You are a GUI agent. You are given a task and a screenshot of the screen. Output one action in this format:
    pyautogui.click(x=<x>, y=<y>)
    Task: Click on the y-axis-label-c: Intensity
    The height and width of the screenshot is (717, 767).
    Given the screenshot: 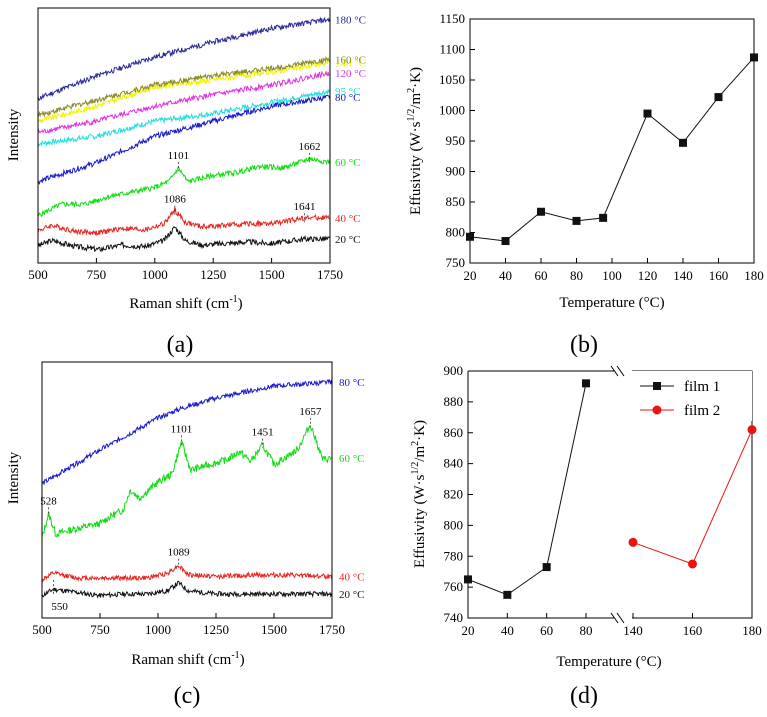 What is the action you would take?
    pyautogui.click(x=14, y=477)
    